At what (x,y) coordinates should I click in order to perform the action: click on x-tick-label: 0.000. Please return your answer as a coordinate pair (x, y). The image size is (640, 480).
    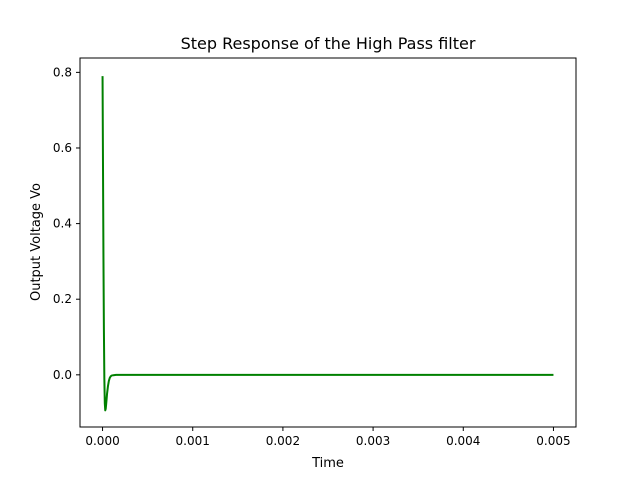
    Looking at the image, I should click on (102, 441).